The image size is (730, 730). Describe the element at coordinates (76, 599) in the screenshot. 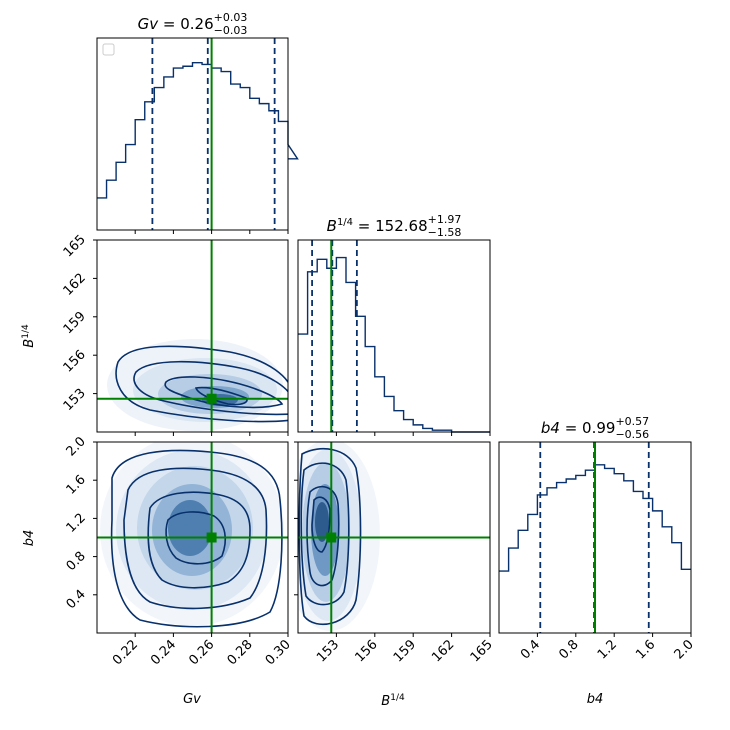

I see `ytick-label-b4: 0.4` at that location.